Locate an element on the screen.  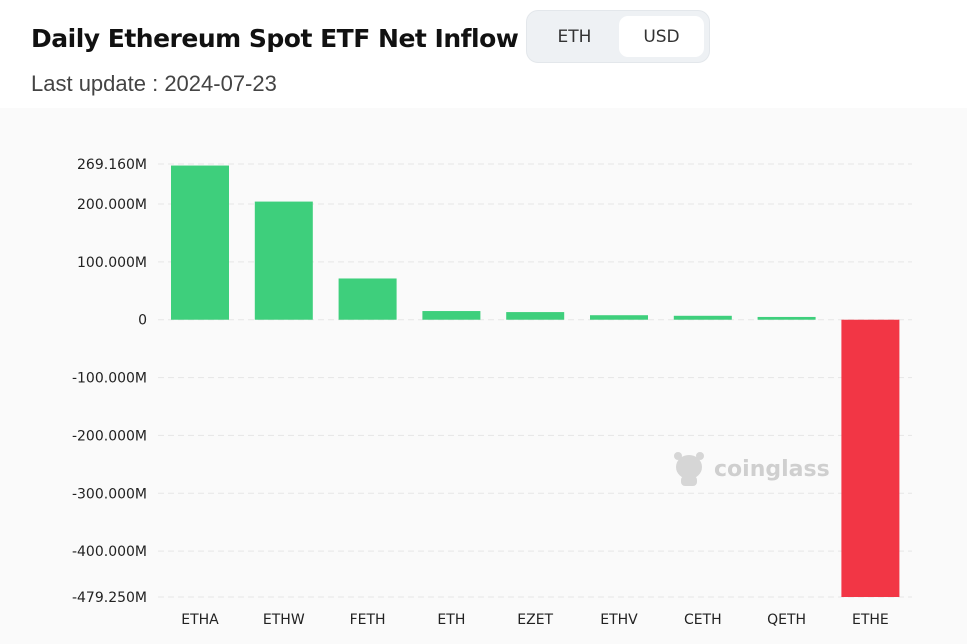
toggle-usd-button: USD is located at coordinates (661, 36).